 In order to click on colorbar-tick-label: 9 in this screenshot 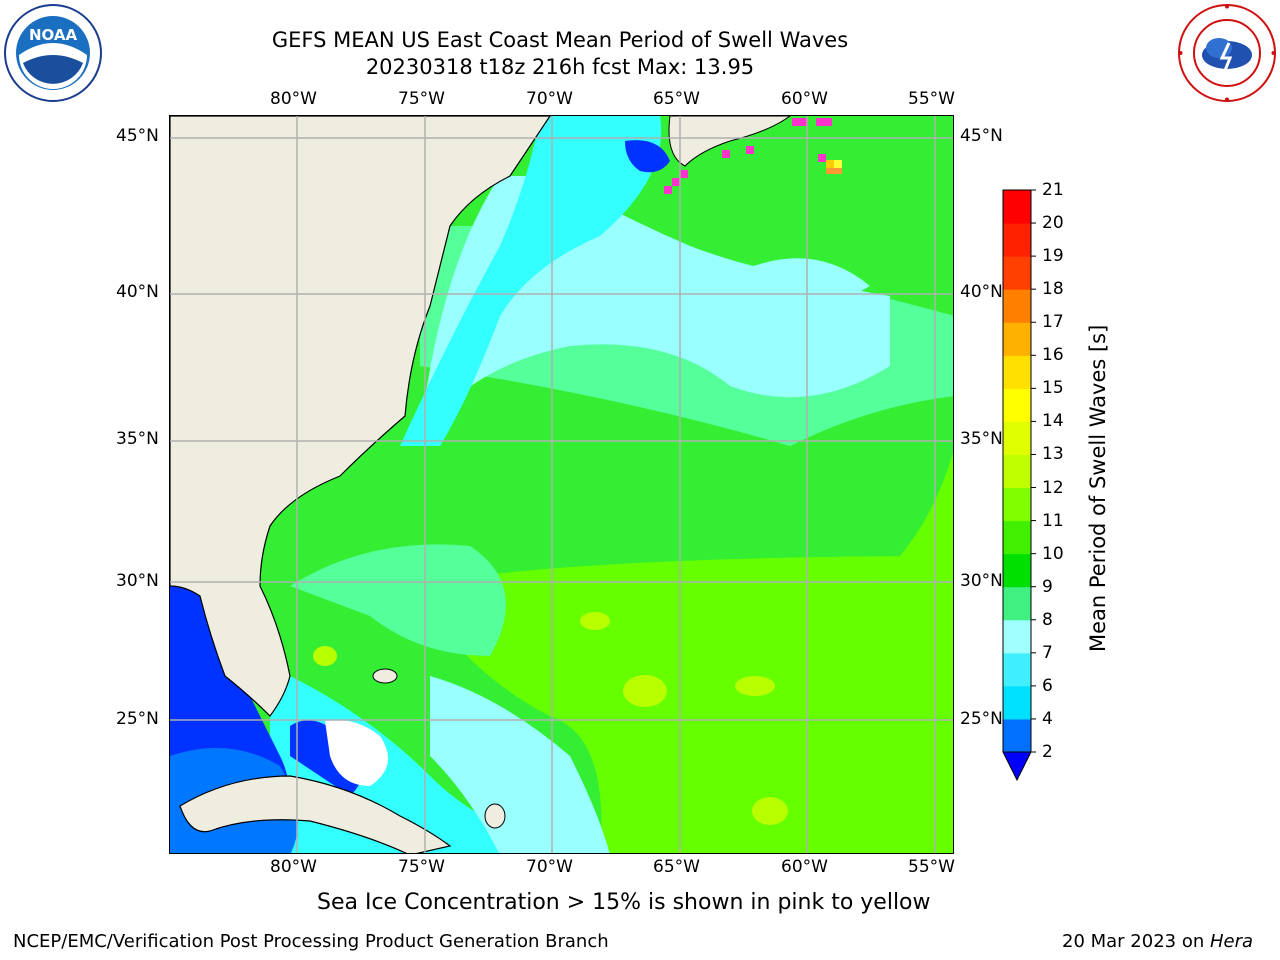, I will do `click(1047, 586)`.